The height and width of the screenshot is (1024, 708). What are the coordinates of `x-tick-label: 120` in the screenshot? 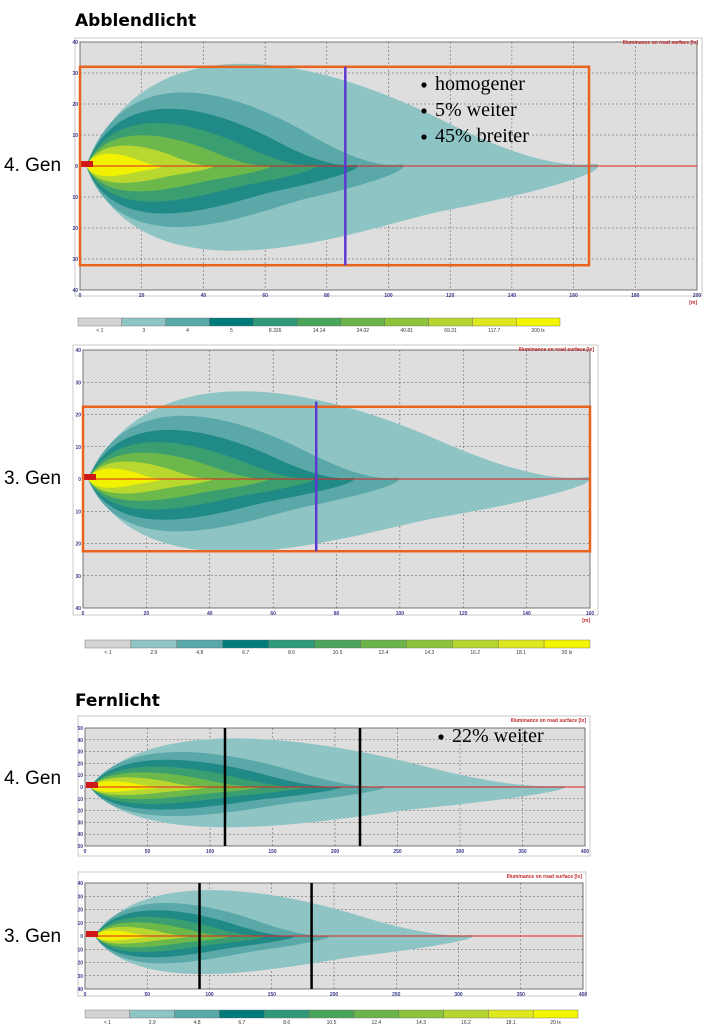 It's located at (450, 296).